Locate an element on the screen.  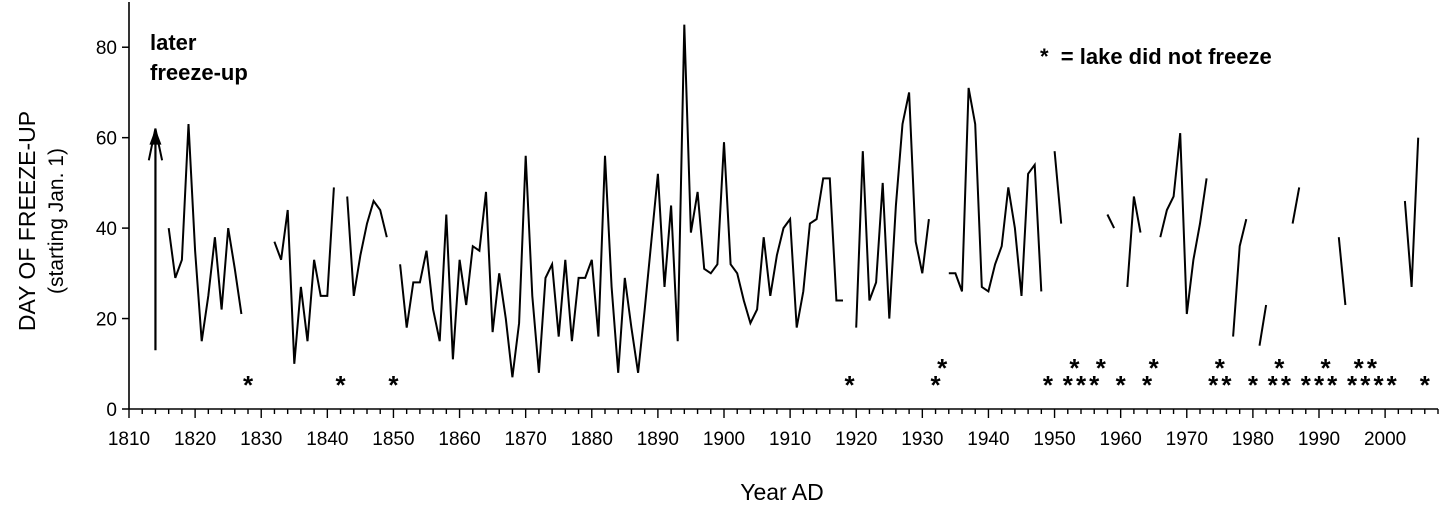
annotation-later: later is located at coordinates (173, 42).